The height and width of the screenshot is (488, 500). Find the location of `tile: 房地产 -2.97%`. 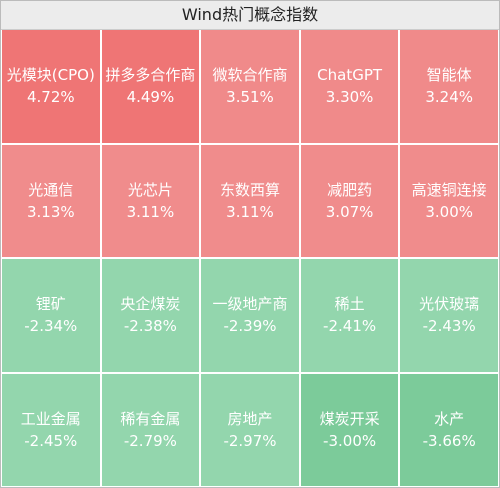

tile: 房地产 -2.97% is located at coordinates (250, 429).